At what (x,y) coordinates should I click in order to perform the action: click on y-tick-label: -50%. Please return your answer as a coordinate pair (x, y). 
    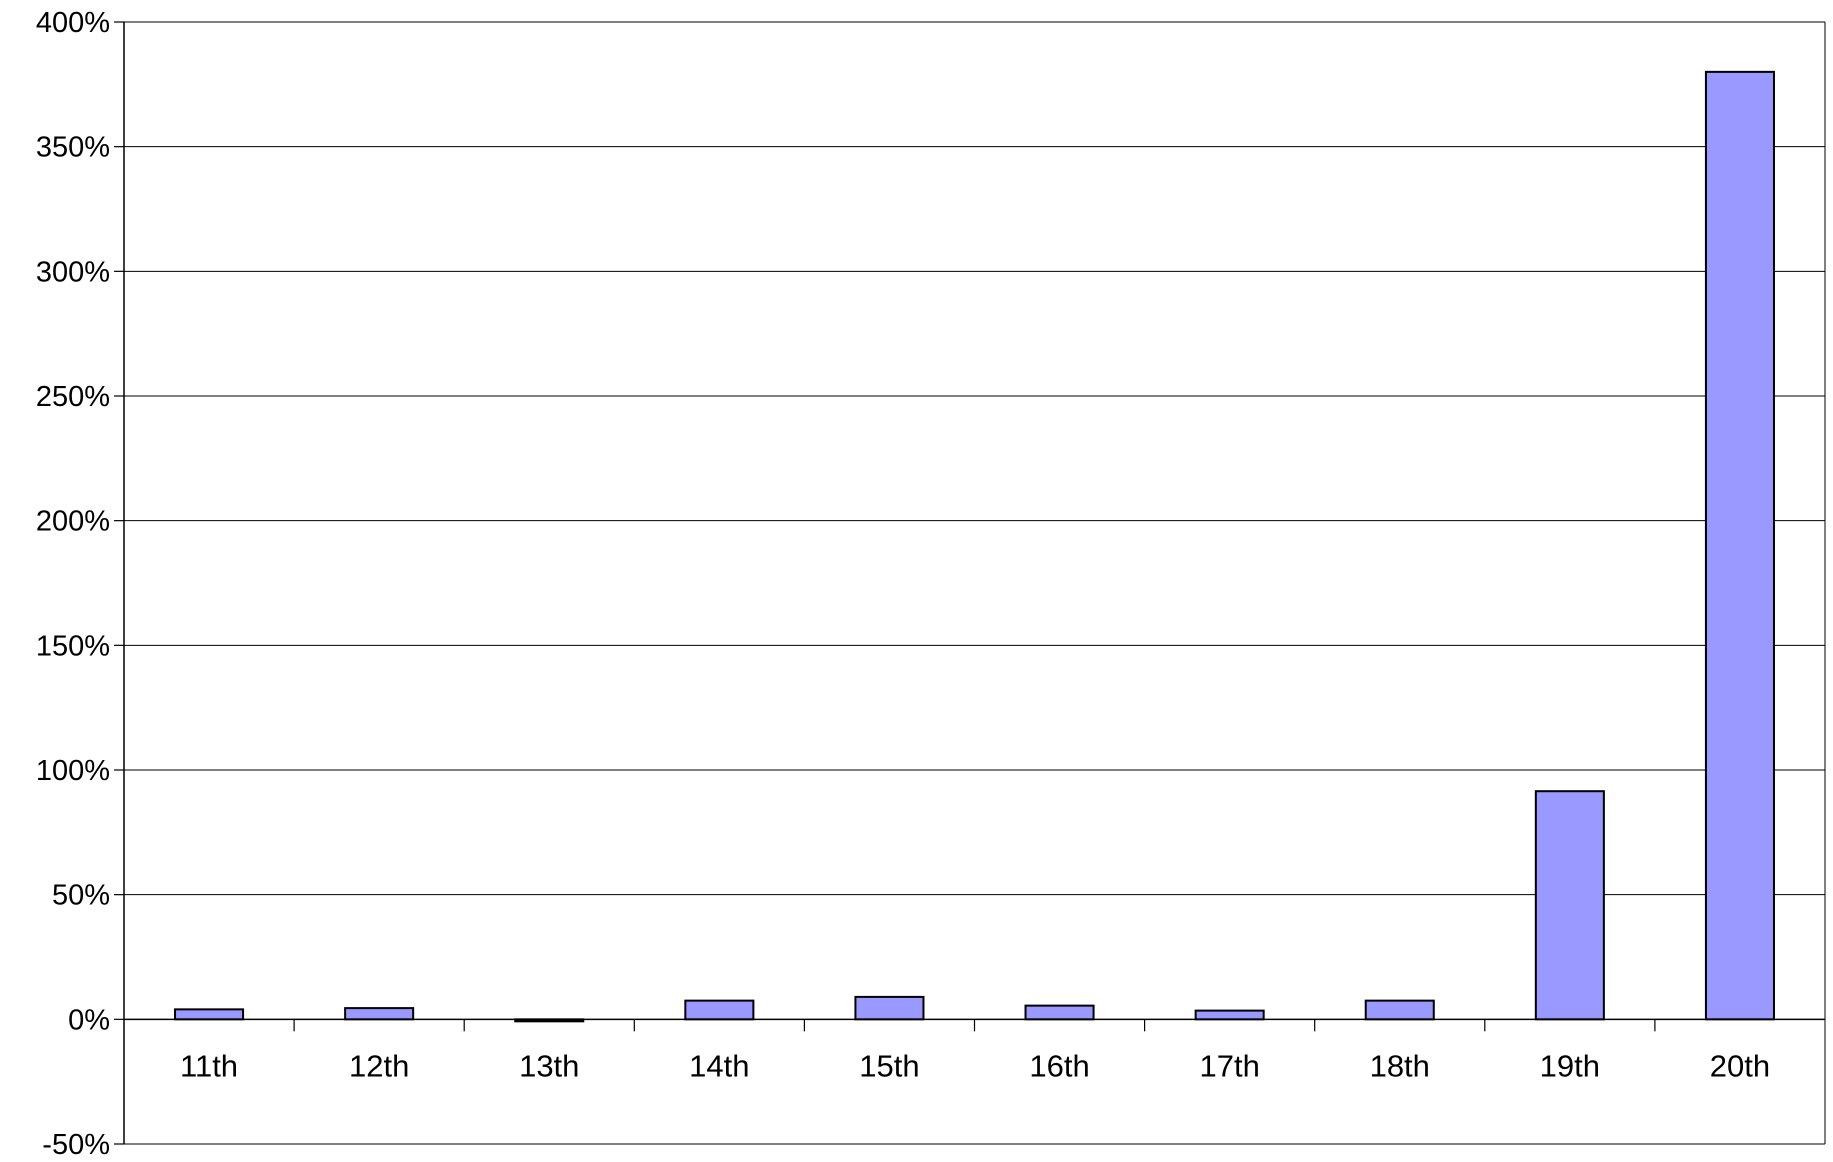
    Looking at the image, I should click on (76, 1145).